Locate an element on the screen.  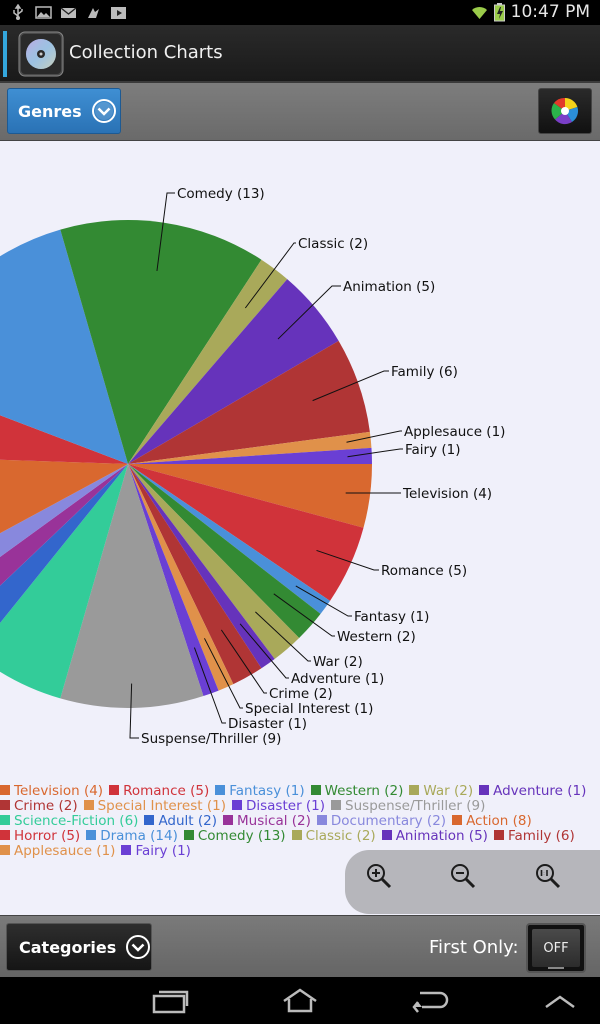
pie-slice-adventure is located at coordinates (201, 566).